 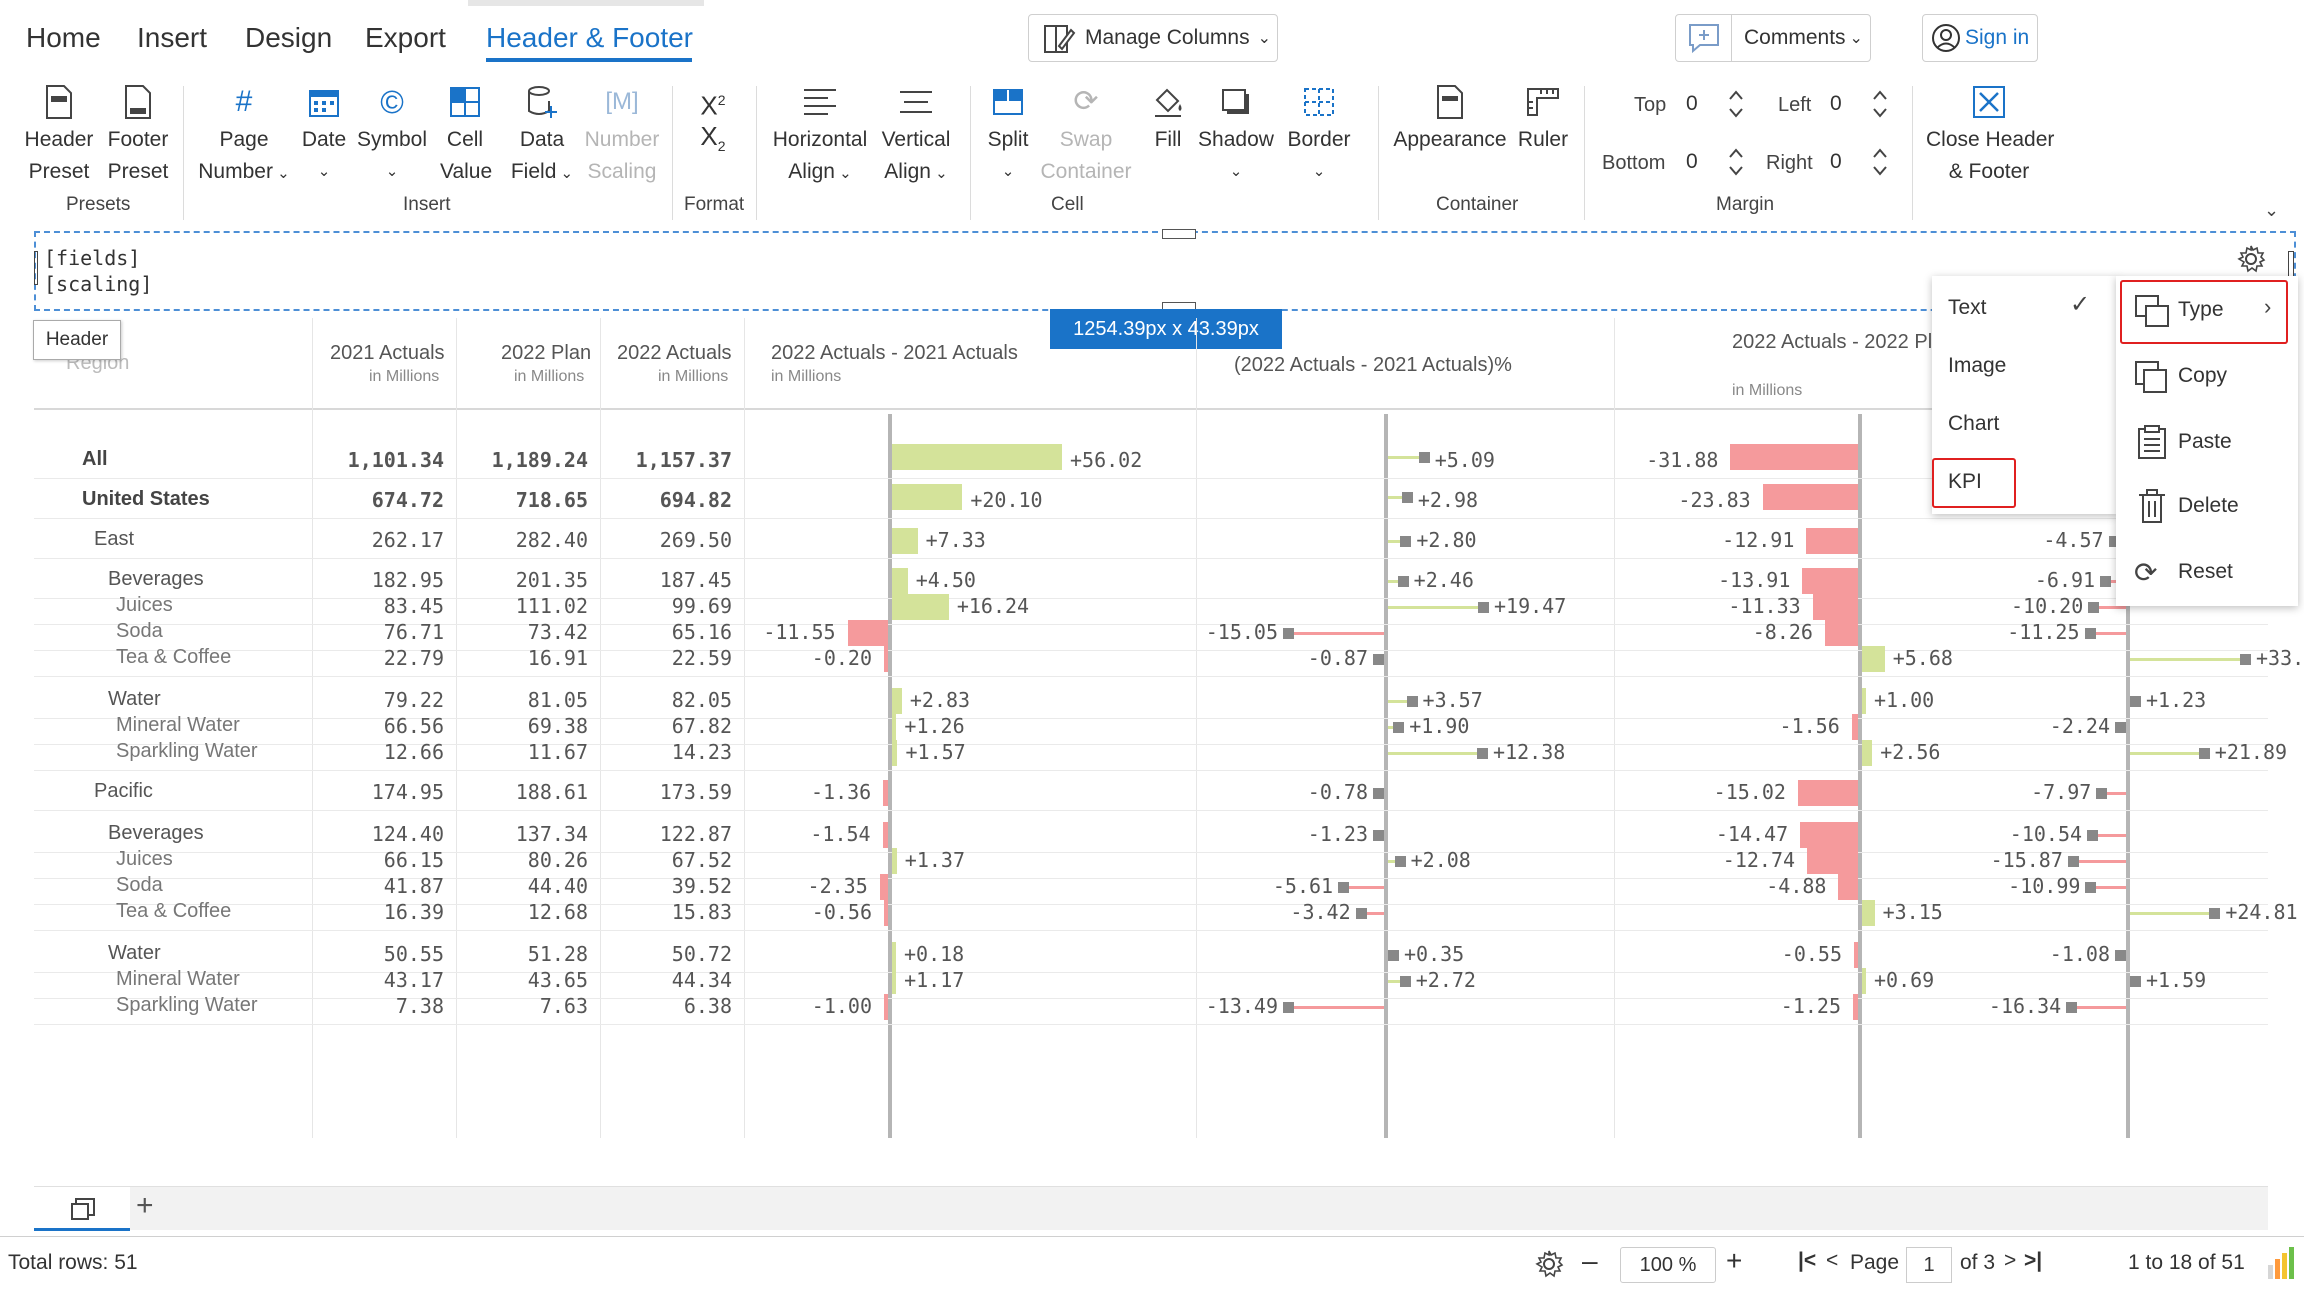 What do you see at coordinates (2205, 571) in the screenshot?
I see `menu-item-reset: Reset` at bounding box center [2205, 571].